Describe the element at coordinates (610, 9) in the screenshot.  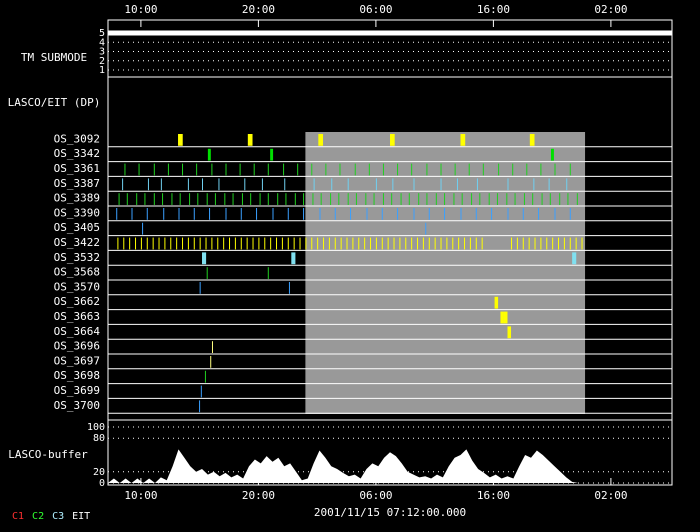
I see `x-tick-label: 02:00` at that location.